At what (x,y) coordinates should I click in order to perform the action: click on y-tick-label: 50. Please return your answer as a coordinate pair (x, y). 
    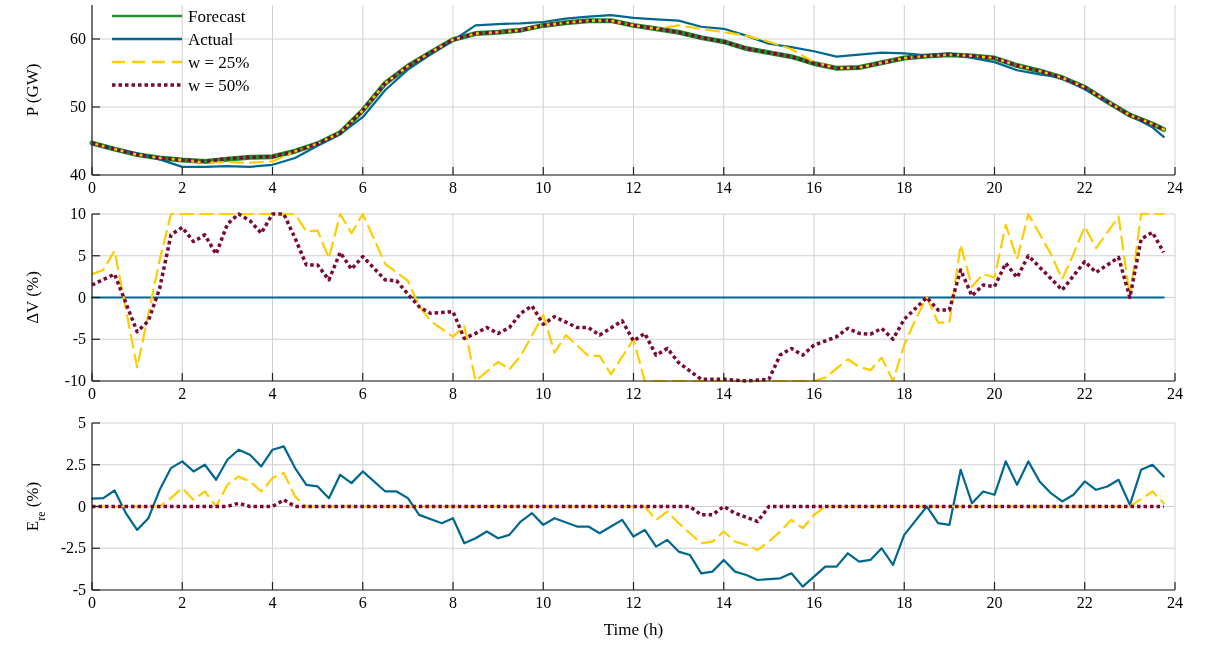
    Looking at the image, I should click on (78, 106).